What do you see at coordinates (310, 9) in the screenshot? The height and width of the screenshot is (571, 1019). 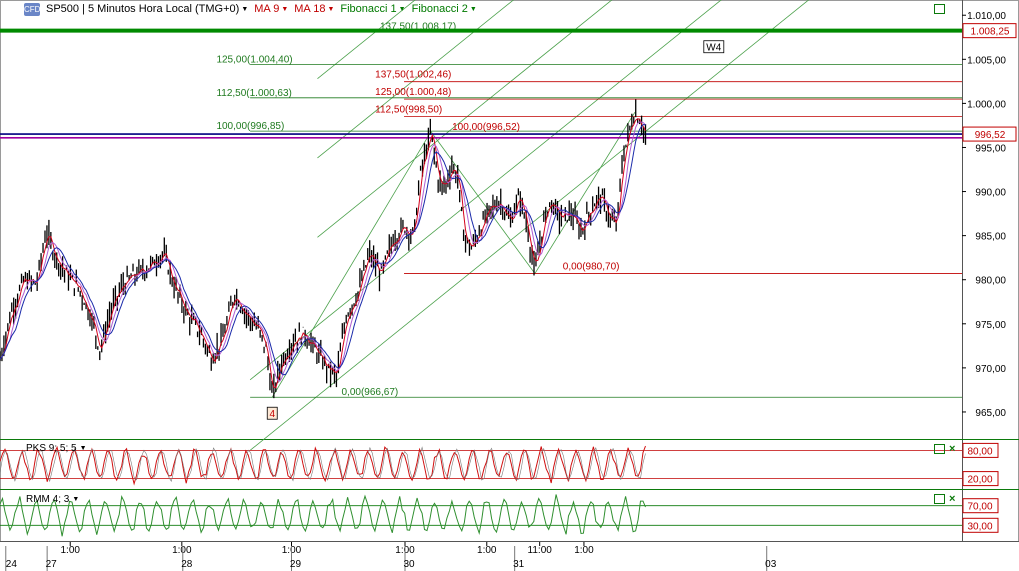 I see `ma18-label: MA 18` at bounding box center [310, 9].